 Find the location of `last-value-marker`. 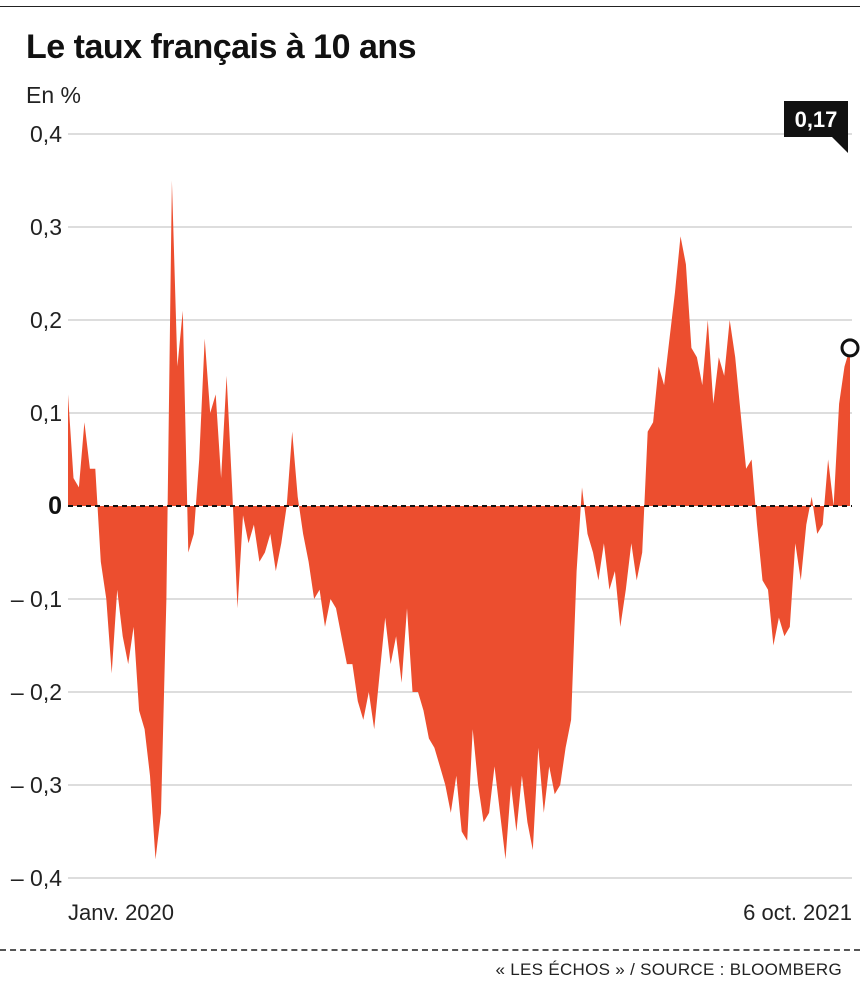

last-value-marker is located at coordinates (850, 348).